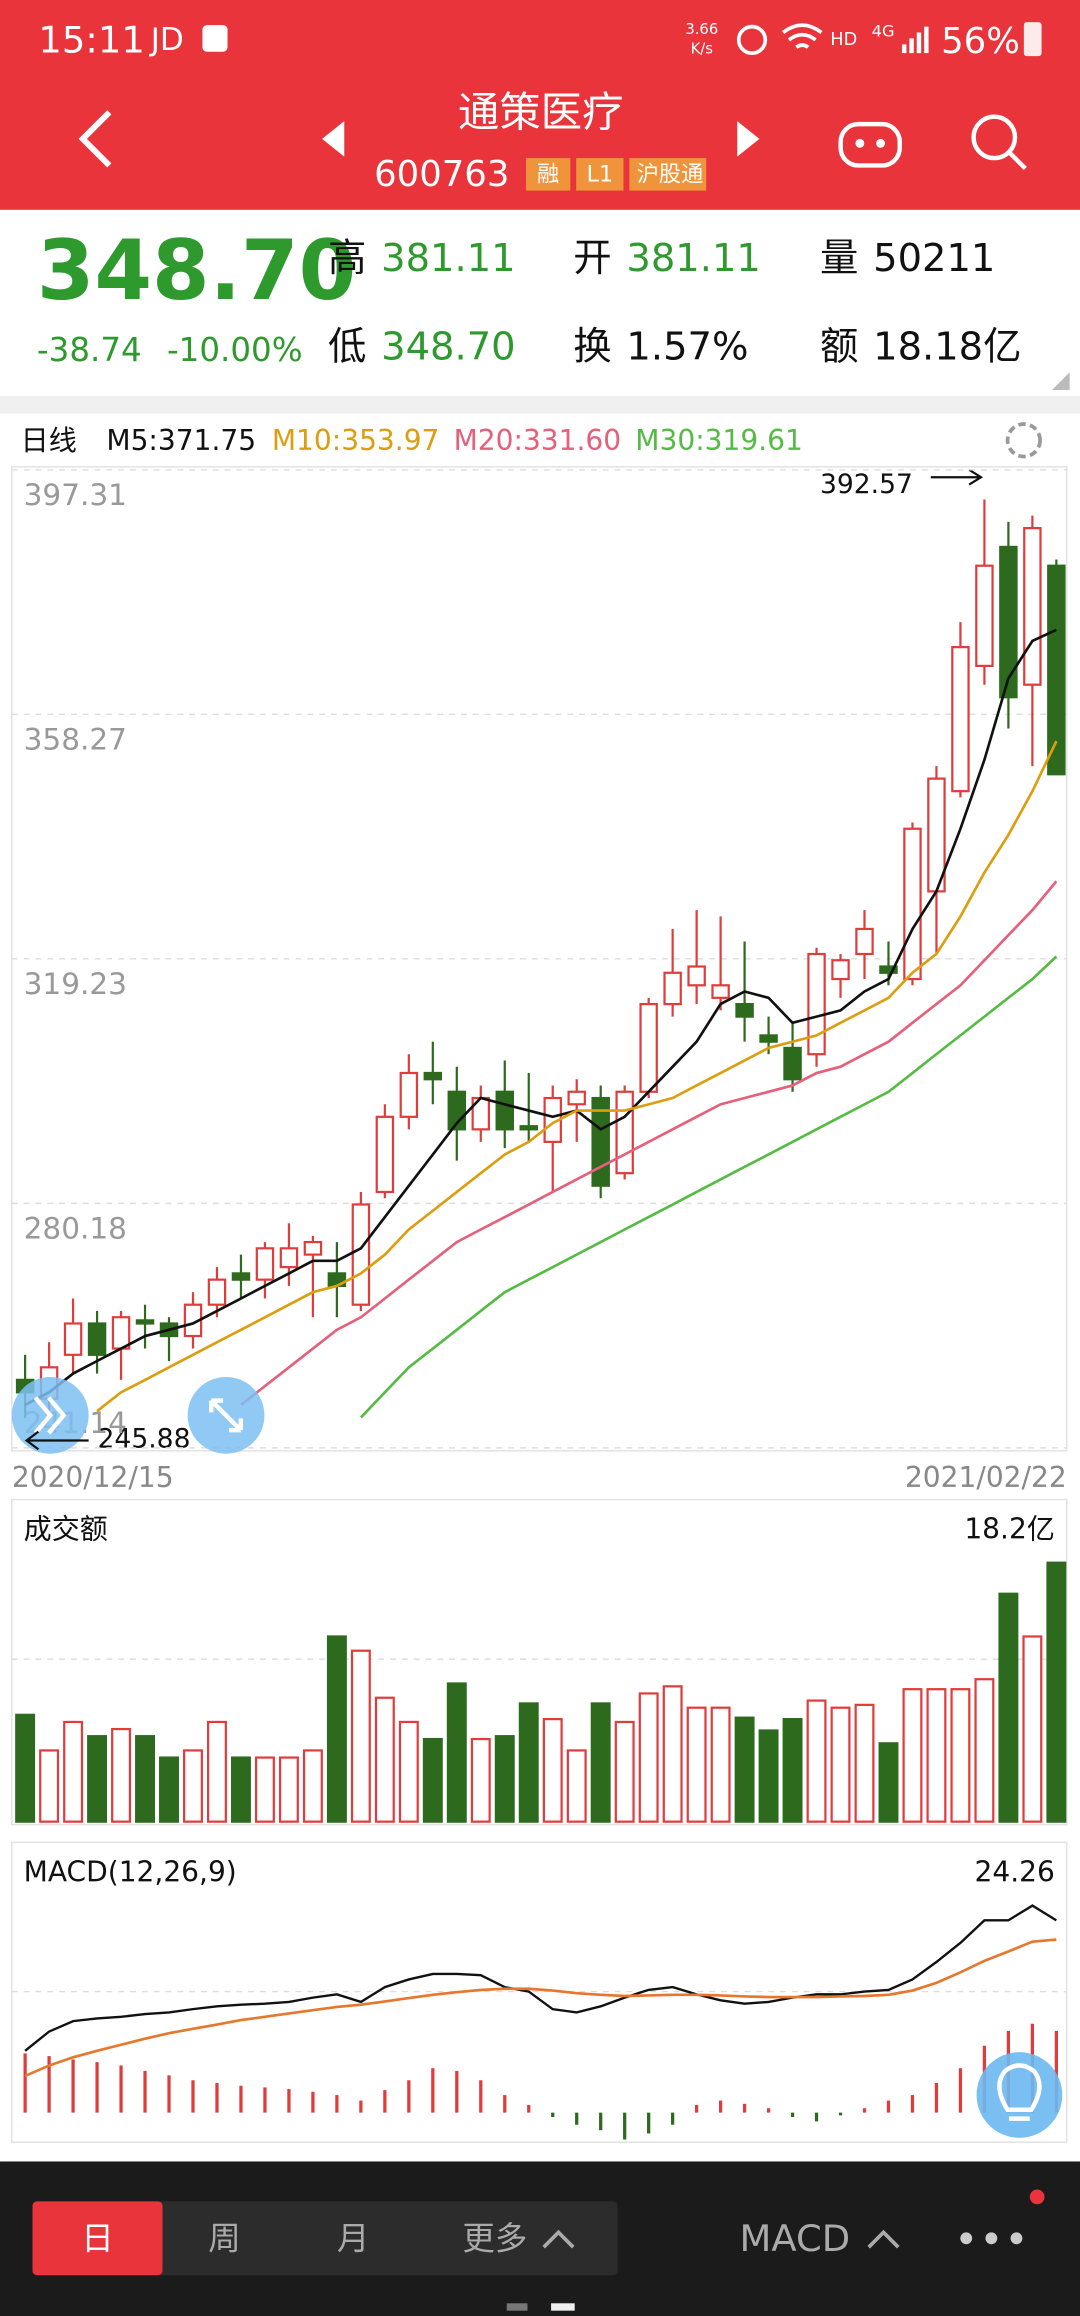  What do you see at coordinates (986, 1477) in the screenshot?
I see `end-date: 2021/02/22` at bounding box center [986, 1477].